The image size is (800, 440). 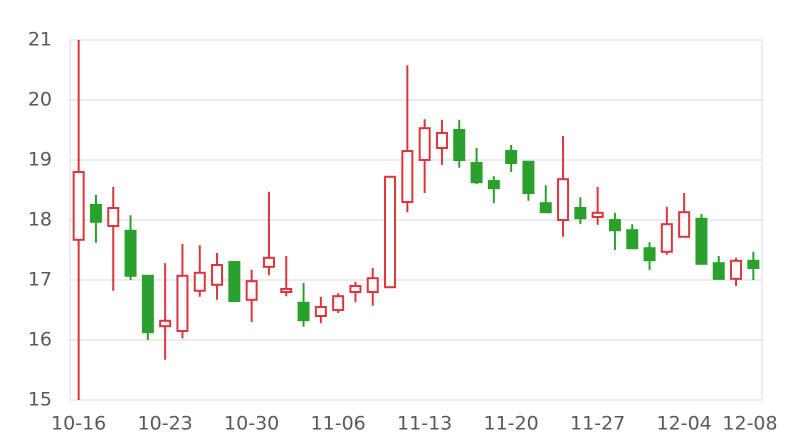 I want to click on x-tick-label: 10-16, so click(x=78, y=424).